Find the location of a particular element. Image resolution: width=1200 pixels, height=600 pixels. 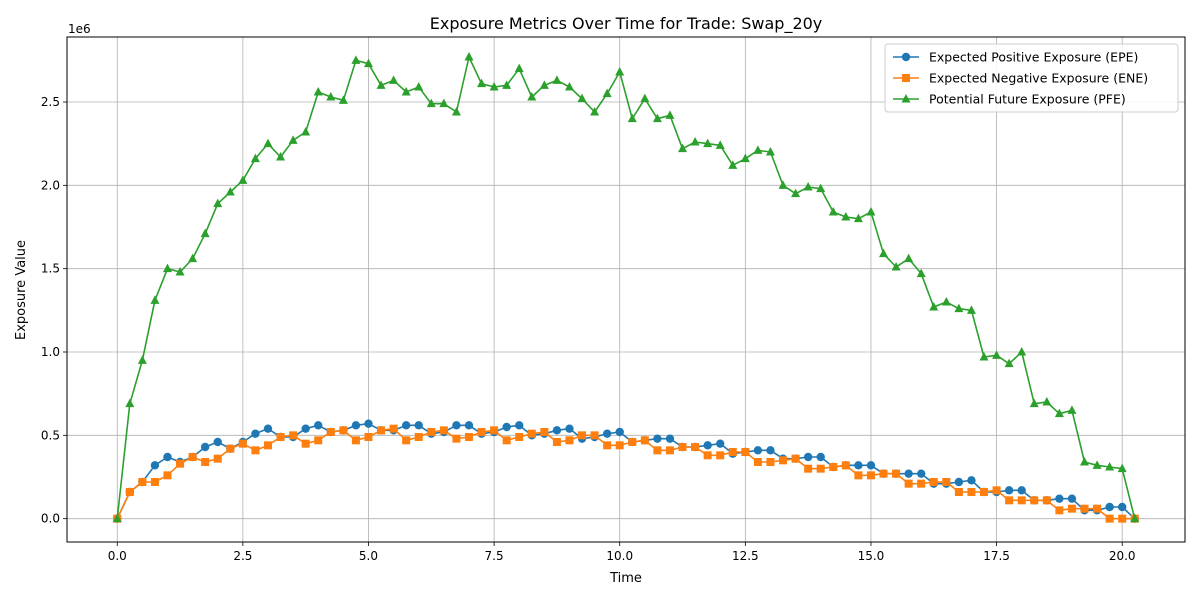

x-tick-label: 12.5 is located at coordinates (745, 556).